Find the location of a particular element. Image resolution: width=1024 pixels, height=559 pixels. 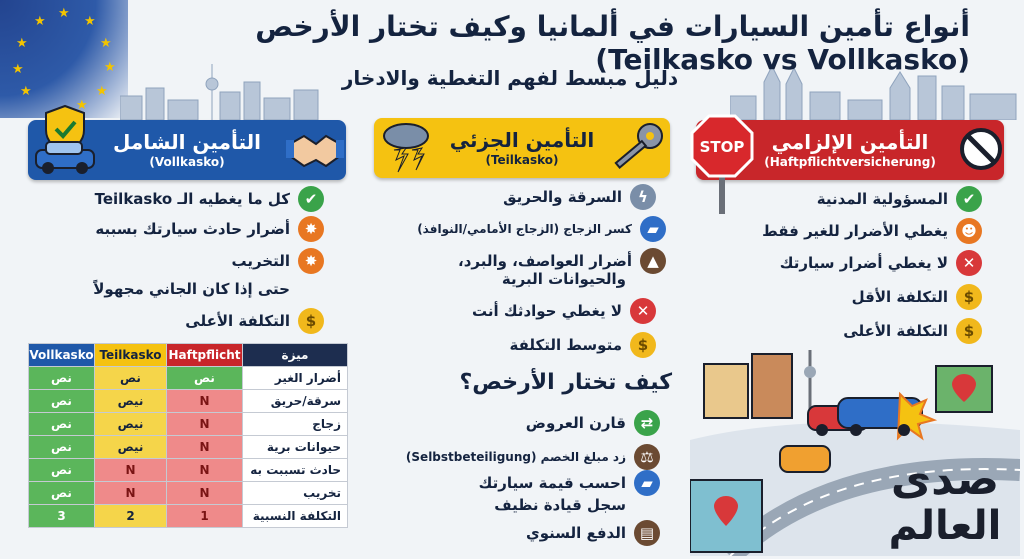

table-cell-label: حادث تسببت به is located at coordinates (295, 470).